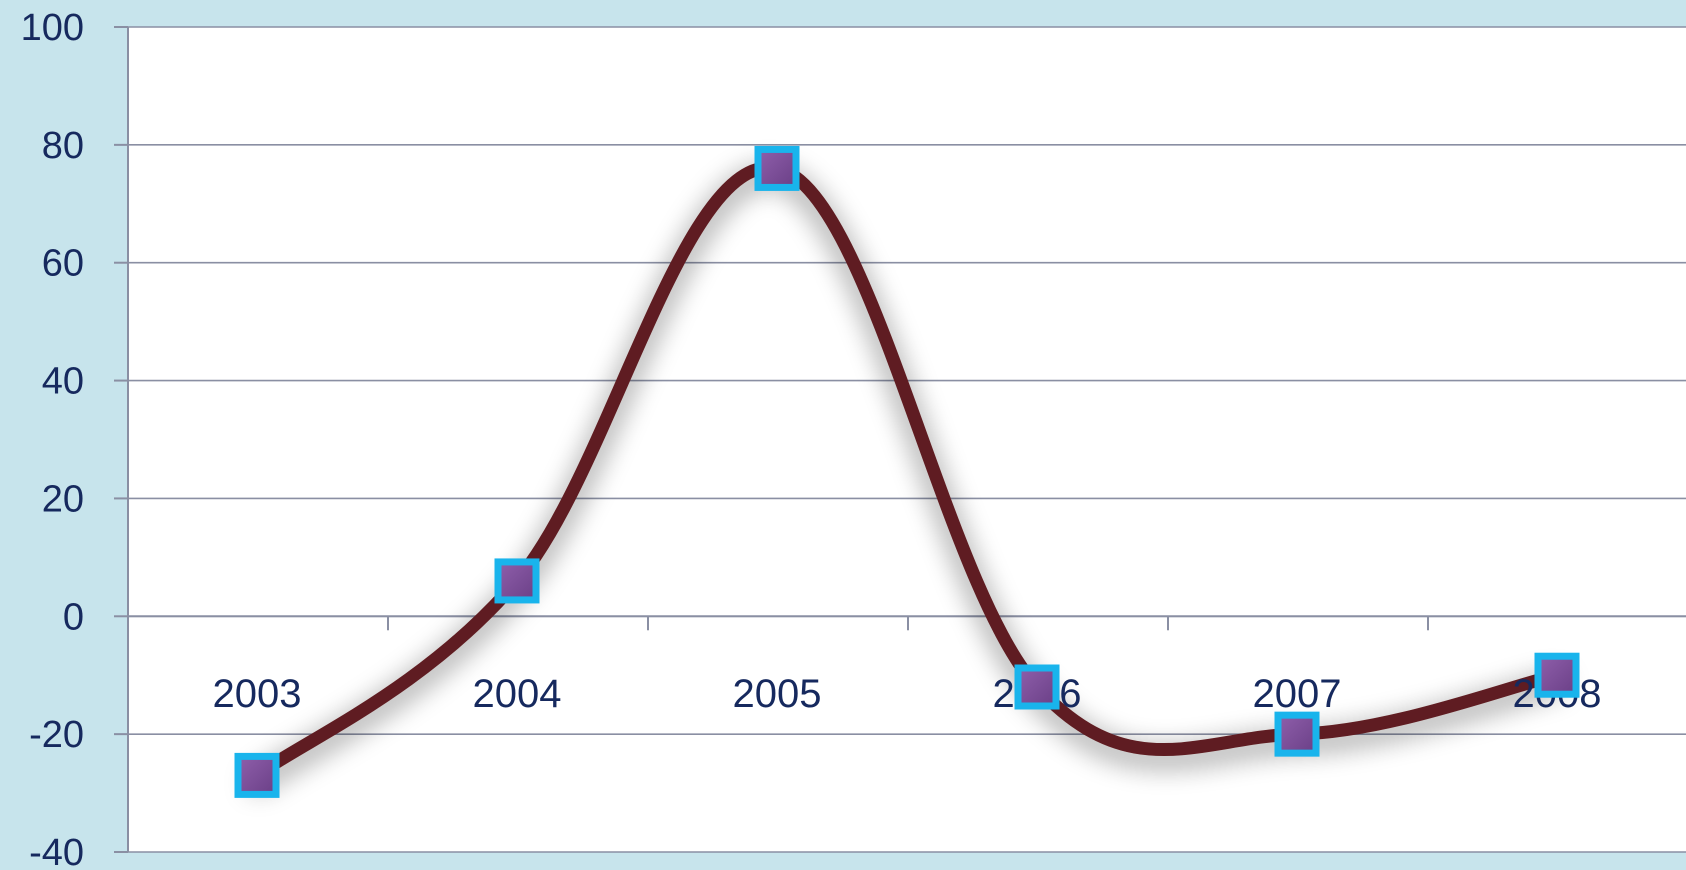 This screenshot has height=870, width=1686. I want to click on x-tick-label: 2004, so click(517, 694).